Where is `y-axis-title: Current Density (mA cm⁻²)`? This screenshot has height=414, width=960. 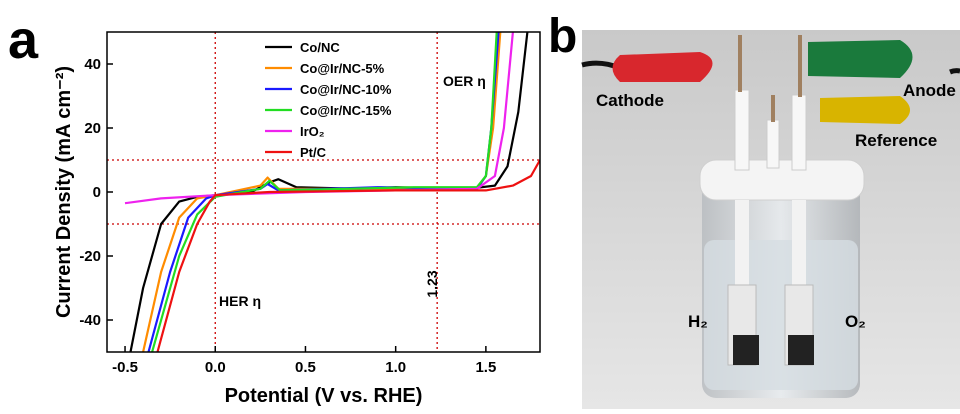 y-axis-title: Current Density (mA cm⁻²) is located at coordinates (64, 192).